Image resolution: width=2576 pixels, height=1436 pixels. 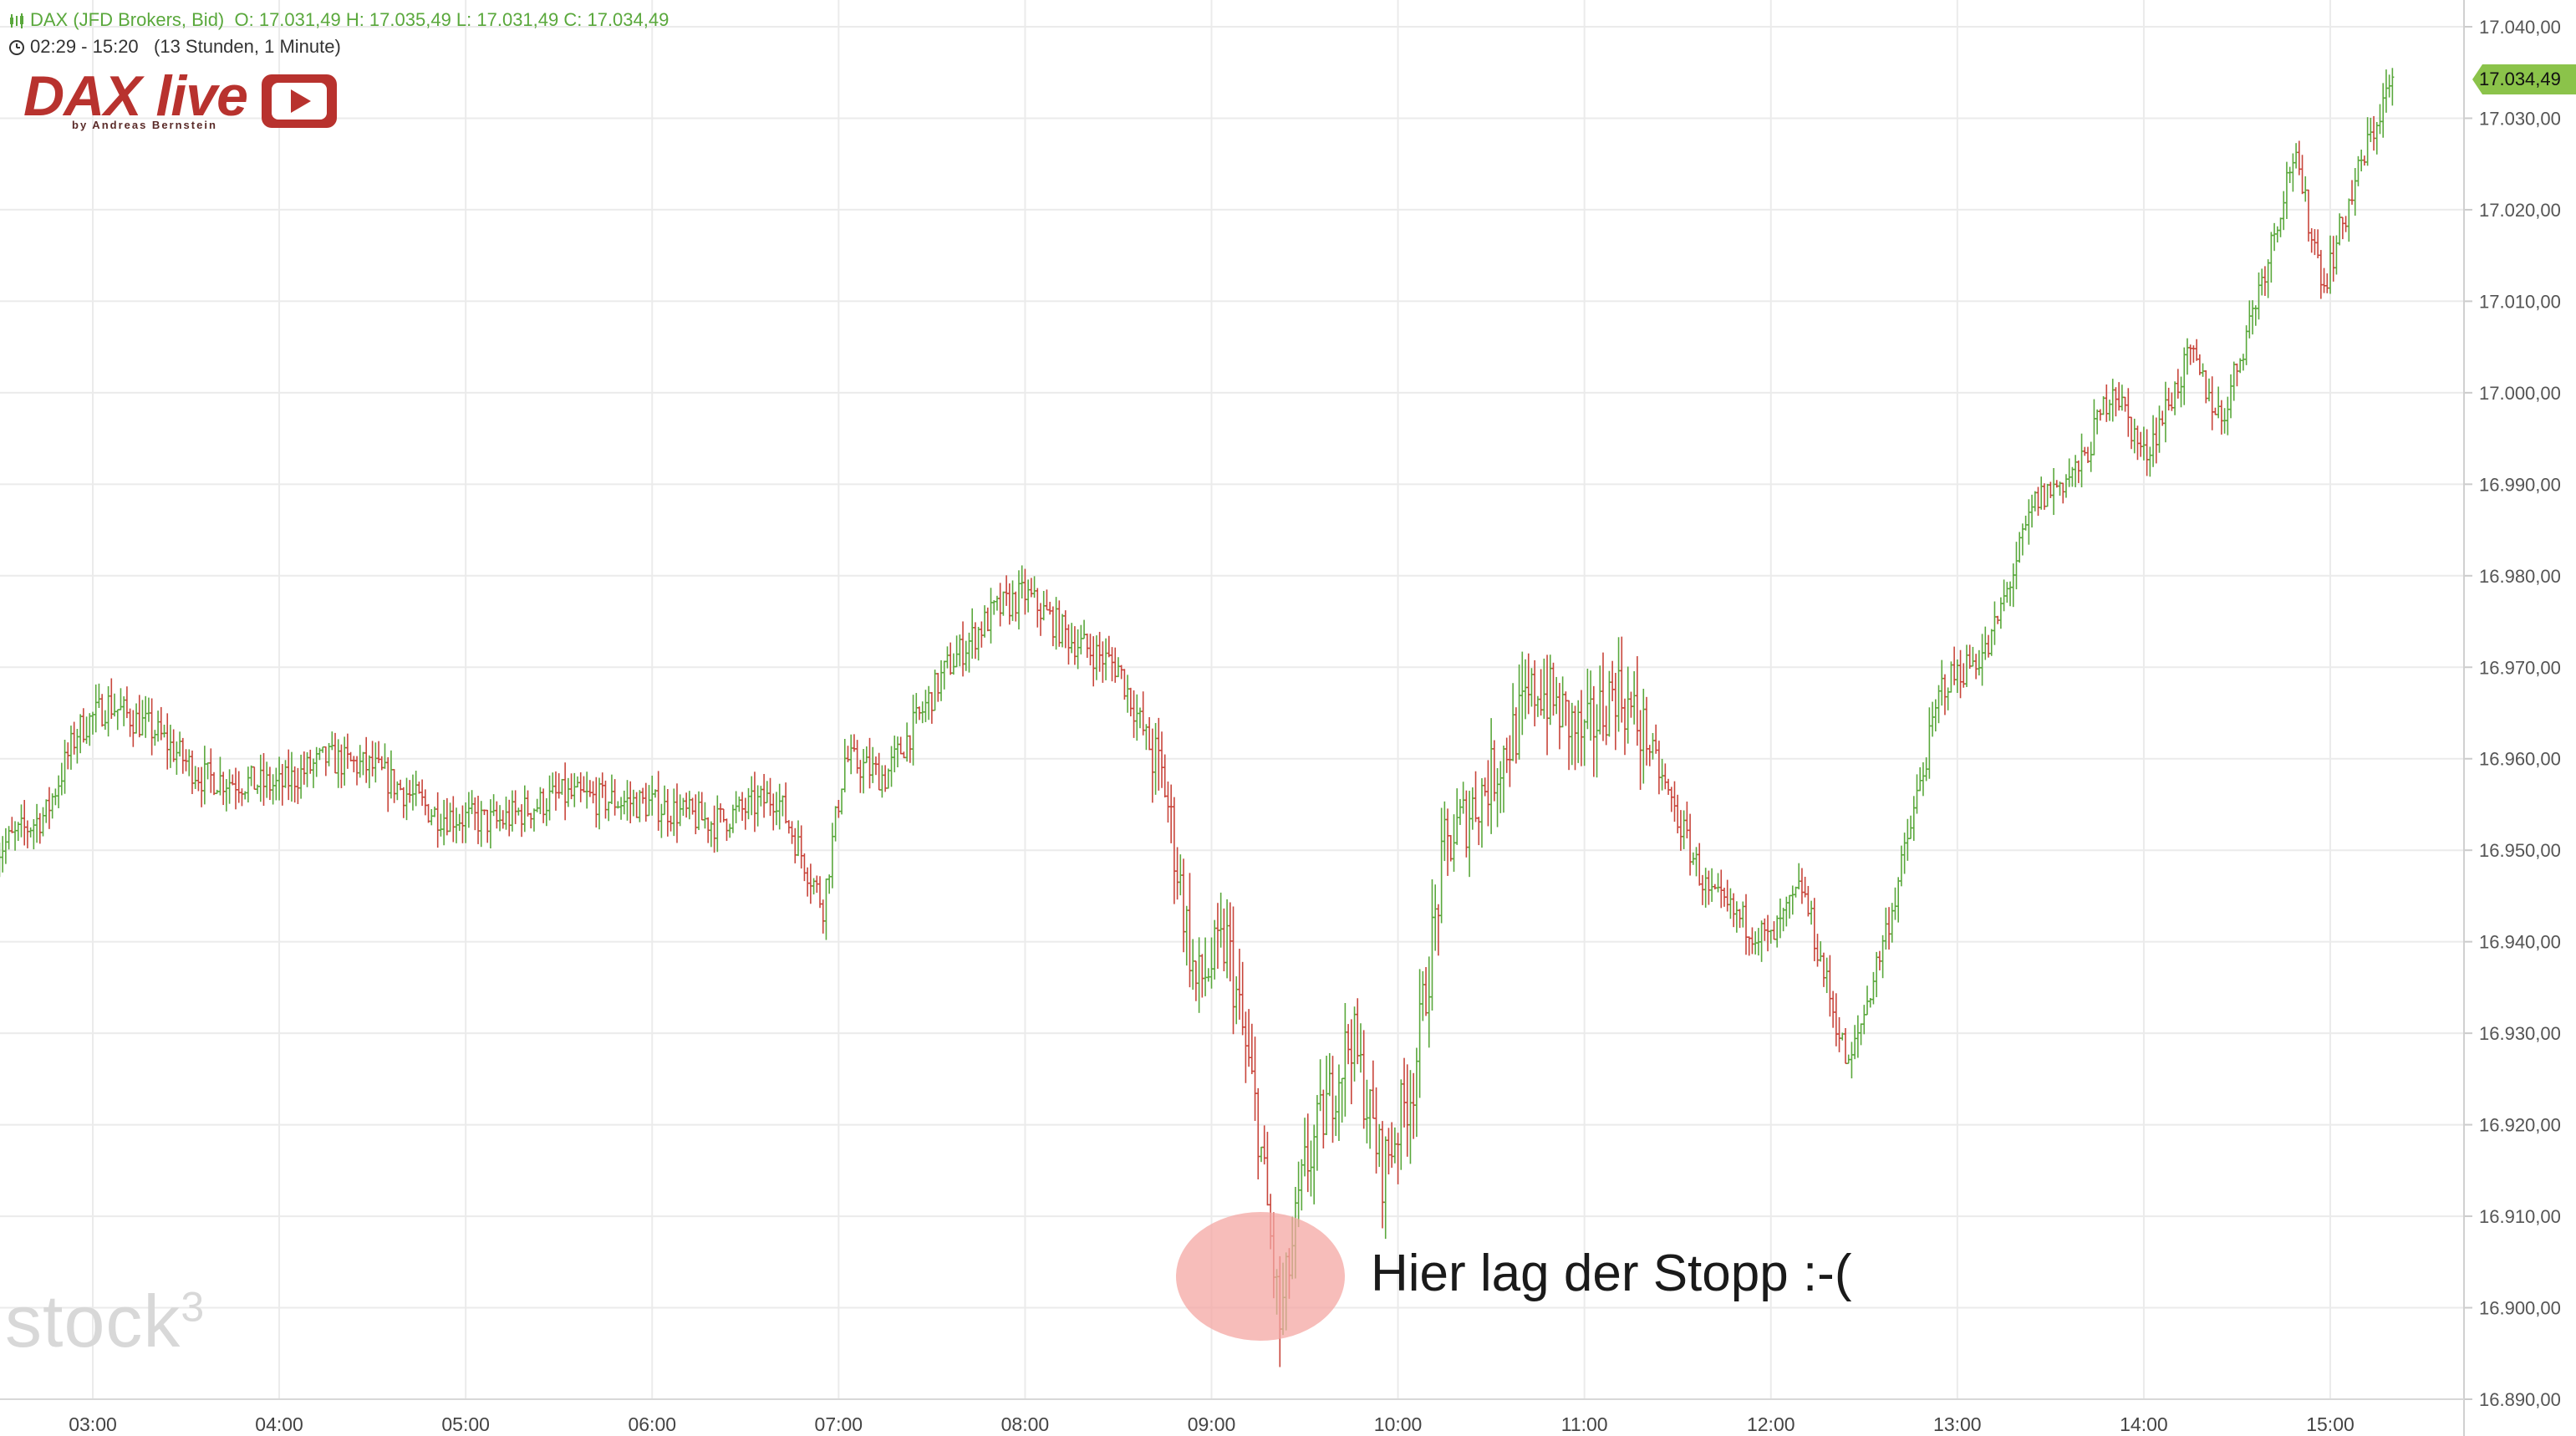 I want to click on y-tick-label: 16.980,00, so click(x=2520, y=576).